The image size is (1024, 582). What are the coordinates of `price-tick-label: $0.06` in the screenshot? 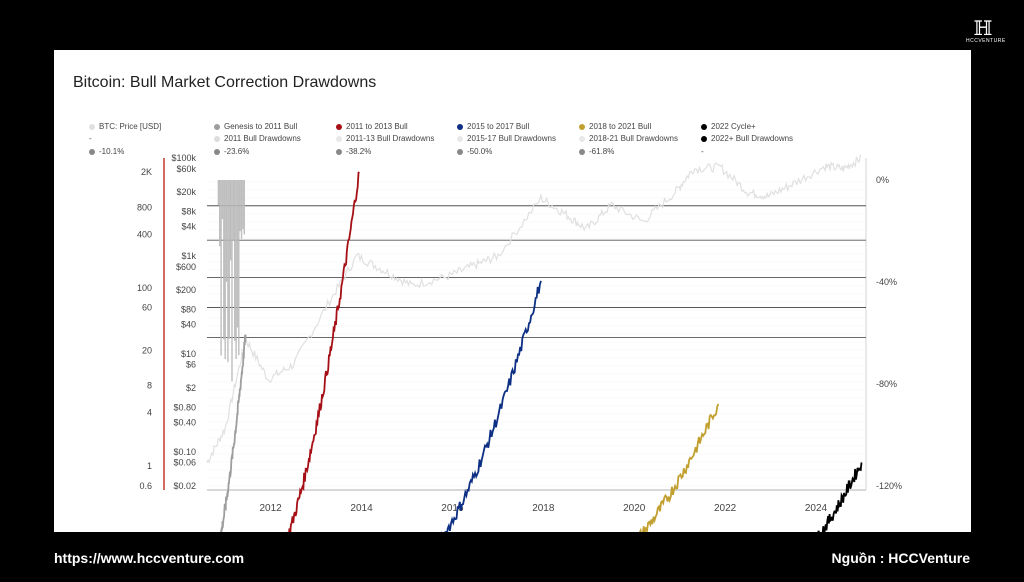 It's located at (184, 463).